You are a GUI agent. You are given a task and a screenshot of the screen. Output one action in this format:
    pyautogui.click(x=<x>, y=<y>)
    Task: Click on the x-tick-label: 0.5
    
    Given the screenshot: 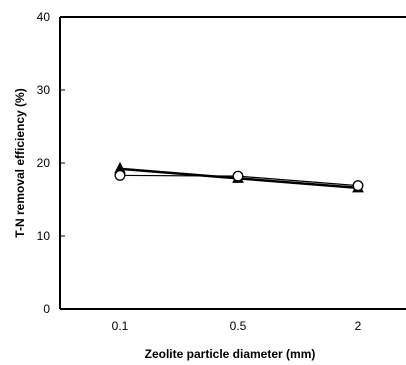 What is the action you would take?
    pyautogui.click(x=238, y=326)
    